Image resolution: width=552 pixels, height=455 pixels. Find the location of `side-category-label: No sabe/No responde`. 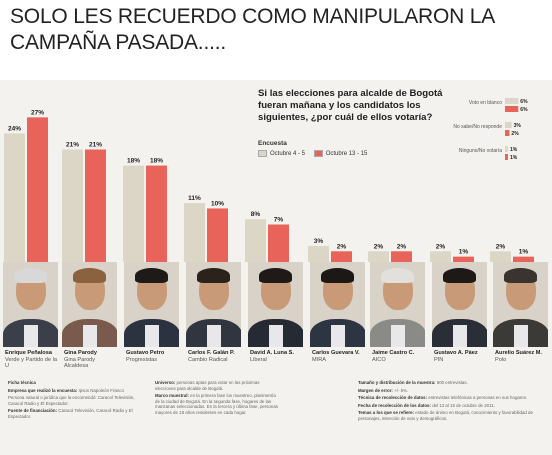

side-category-label: No sabe/No responde is located at coordinates (477, 127).